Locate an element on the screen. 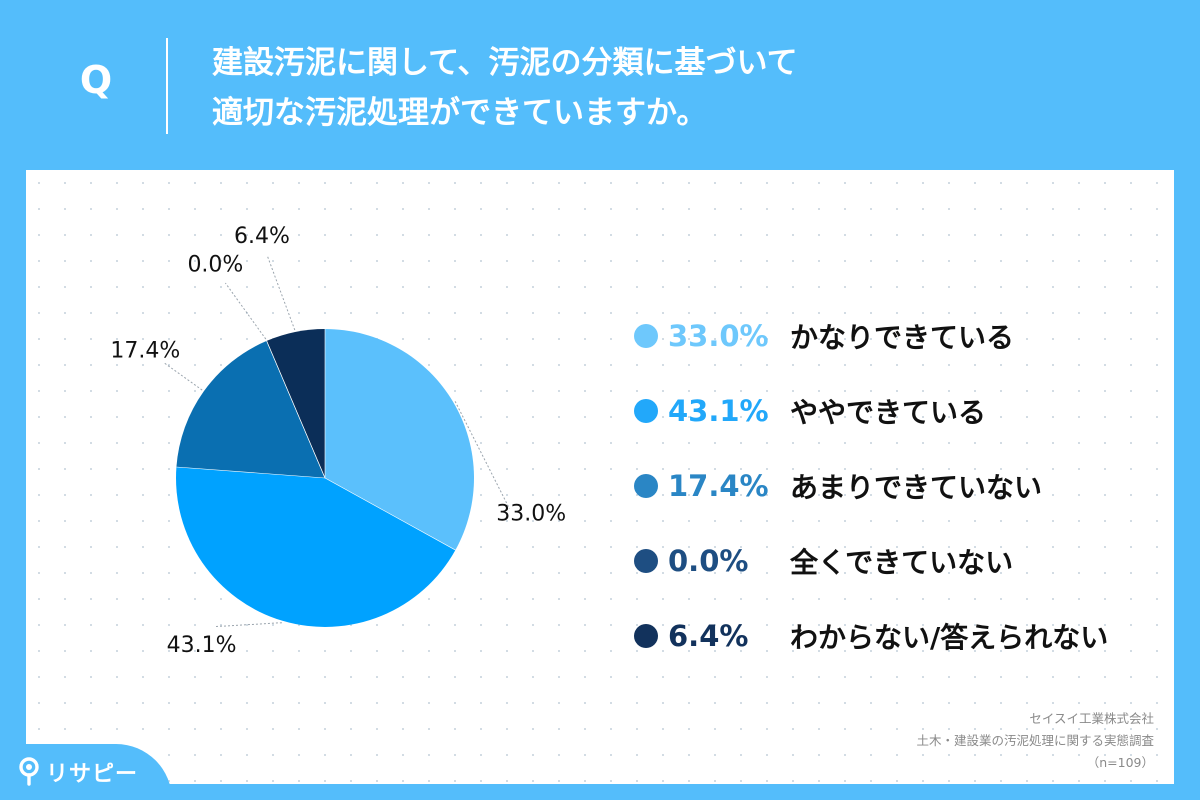  legend-label: 全くできていない is located at coordinates (902, 562).